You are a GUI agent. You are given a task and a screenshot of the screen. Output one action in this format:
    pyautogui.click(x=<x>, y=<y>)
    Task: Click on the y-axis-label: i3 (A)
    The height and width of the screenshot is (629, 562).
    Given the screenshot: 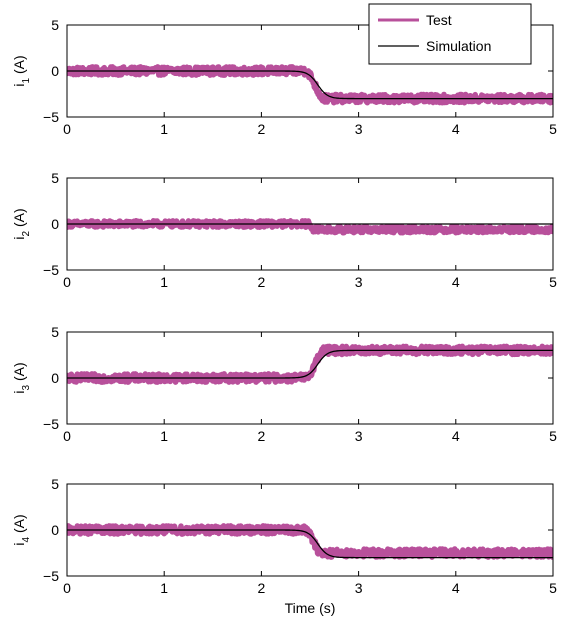 What is the action you would take?
    pyautogui.click(x=21, y=377)
    